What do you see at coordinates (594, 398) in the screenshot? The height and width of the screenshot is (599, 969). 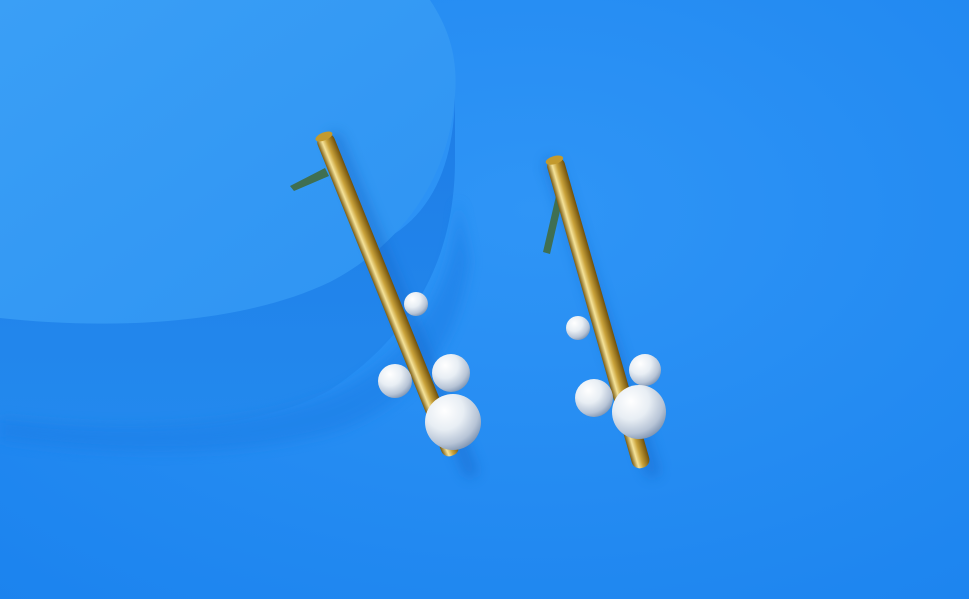 I see `right-earring-pearl-left` at bounding box center [594, 398].